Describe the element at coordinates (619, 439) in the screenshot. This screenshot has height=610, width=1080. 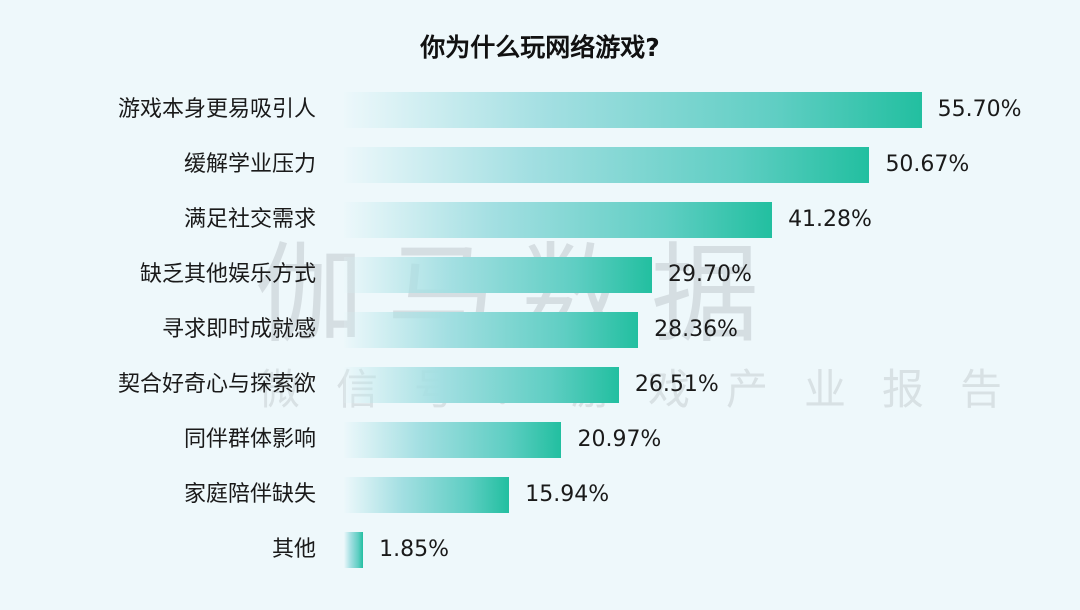
I see `value-label: 20.97%` at that location.